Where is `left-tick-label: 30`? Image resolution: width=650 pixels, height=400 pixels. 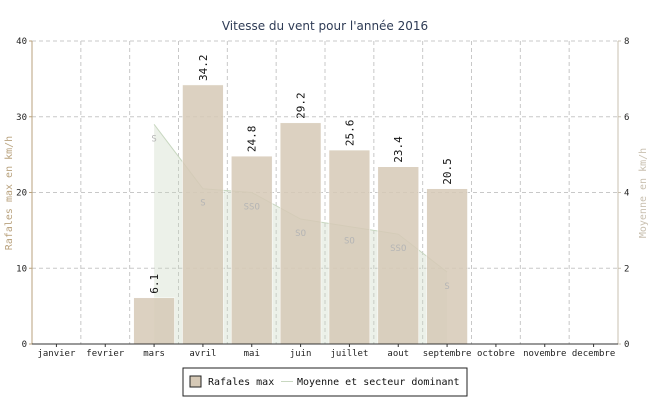
left-tick-label: 30 is located at coordinates (21, 118).